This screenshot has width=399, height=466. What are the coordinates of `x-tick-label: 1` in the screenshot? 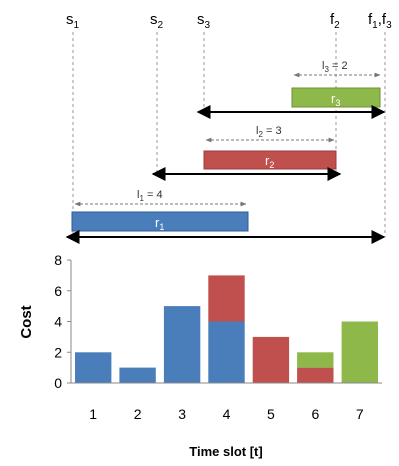 It's located at (93, 414).